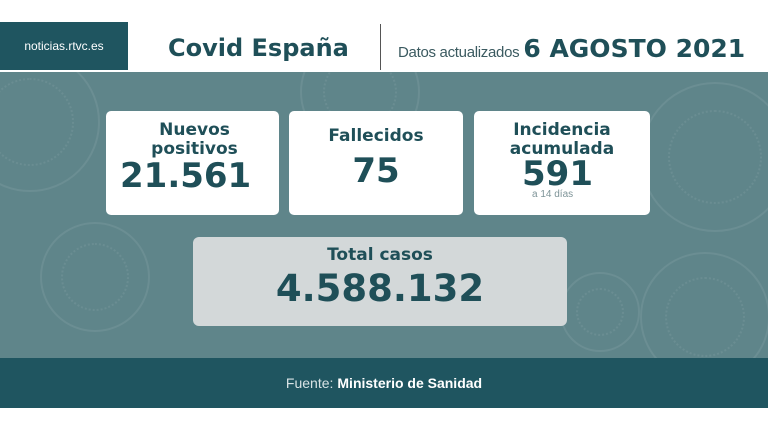  What do you see at coordinates (194, 149) in the screenshot?
I see `new-cases-label-2: positivos` at bounding box center [194, 149].